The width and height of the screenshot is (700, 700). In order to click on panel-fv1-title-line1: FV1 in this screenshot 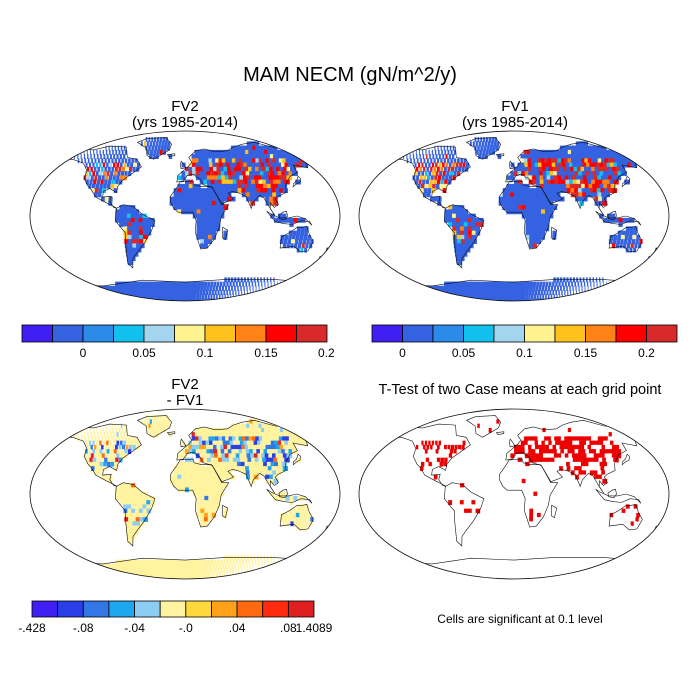, I will do `click(515, 106)`.